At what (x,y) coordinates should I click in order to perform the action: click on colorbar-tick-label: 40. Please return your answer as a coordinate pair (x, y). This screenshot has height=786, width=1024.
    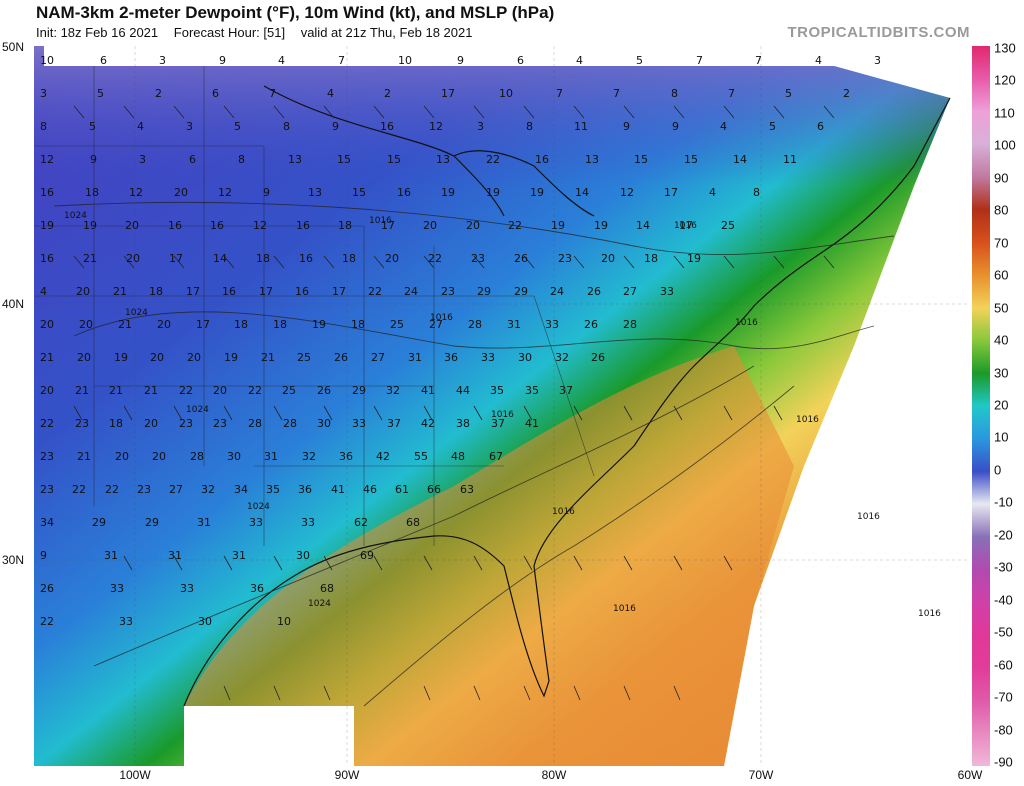
    Looking at the image, I should click on (1001, 340).